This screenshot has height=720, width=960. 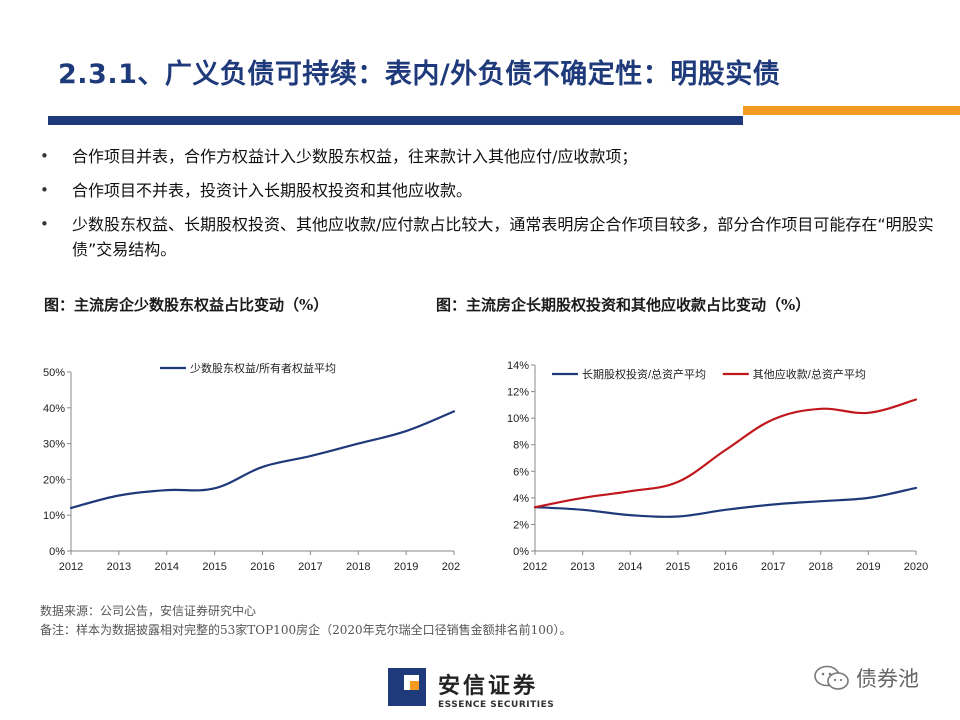 I want to click on logo-text-en: ESSENCE SECURITIES, so click(x=496, y=705).